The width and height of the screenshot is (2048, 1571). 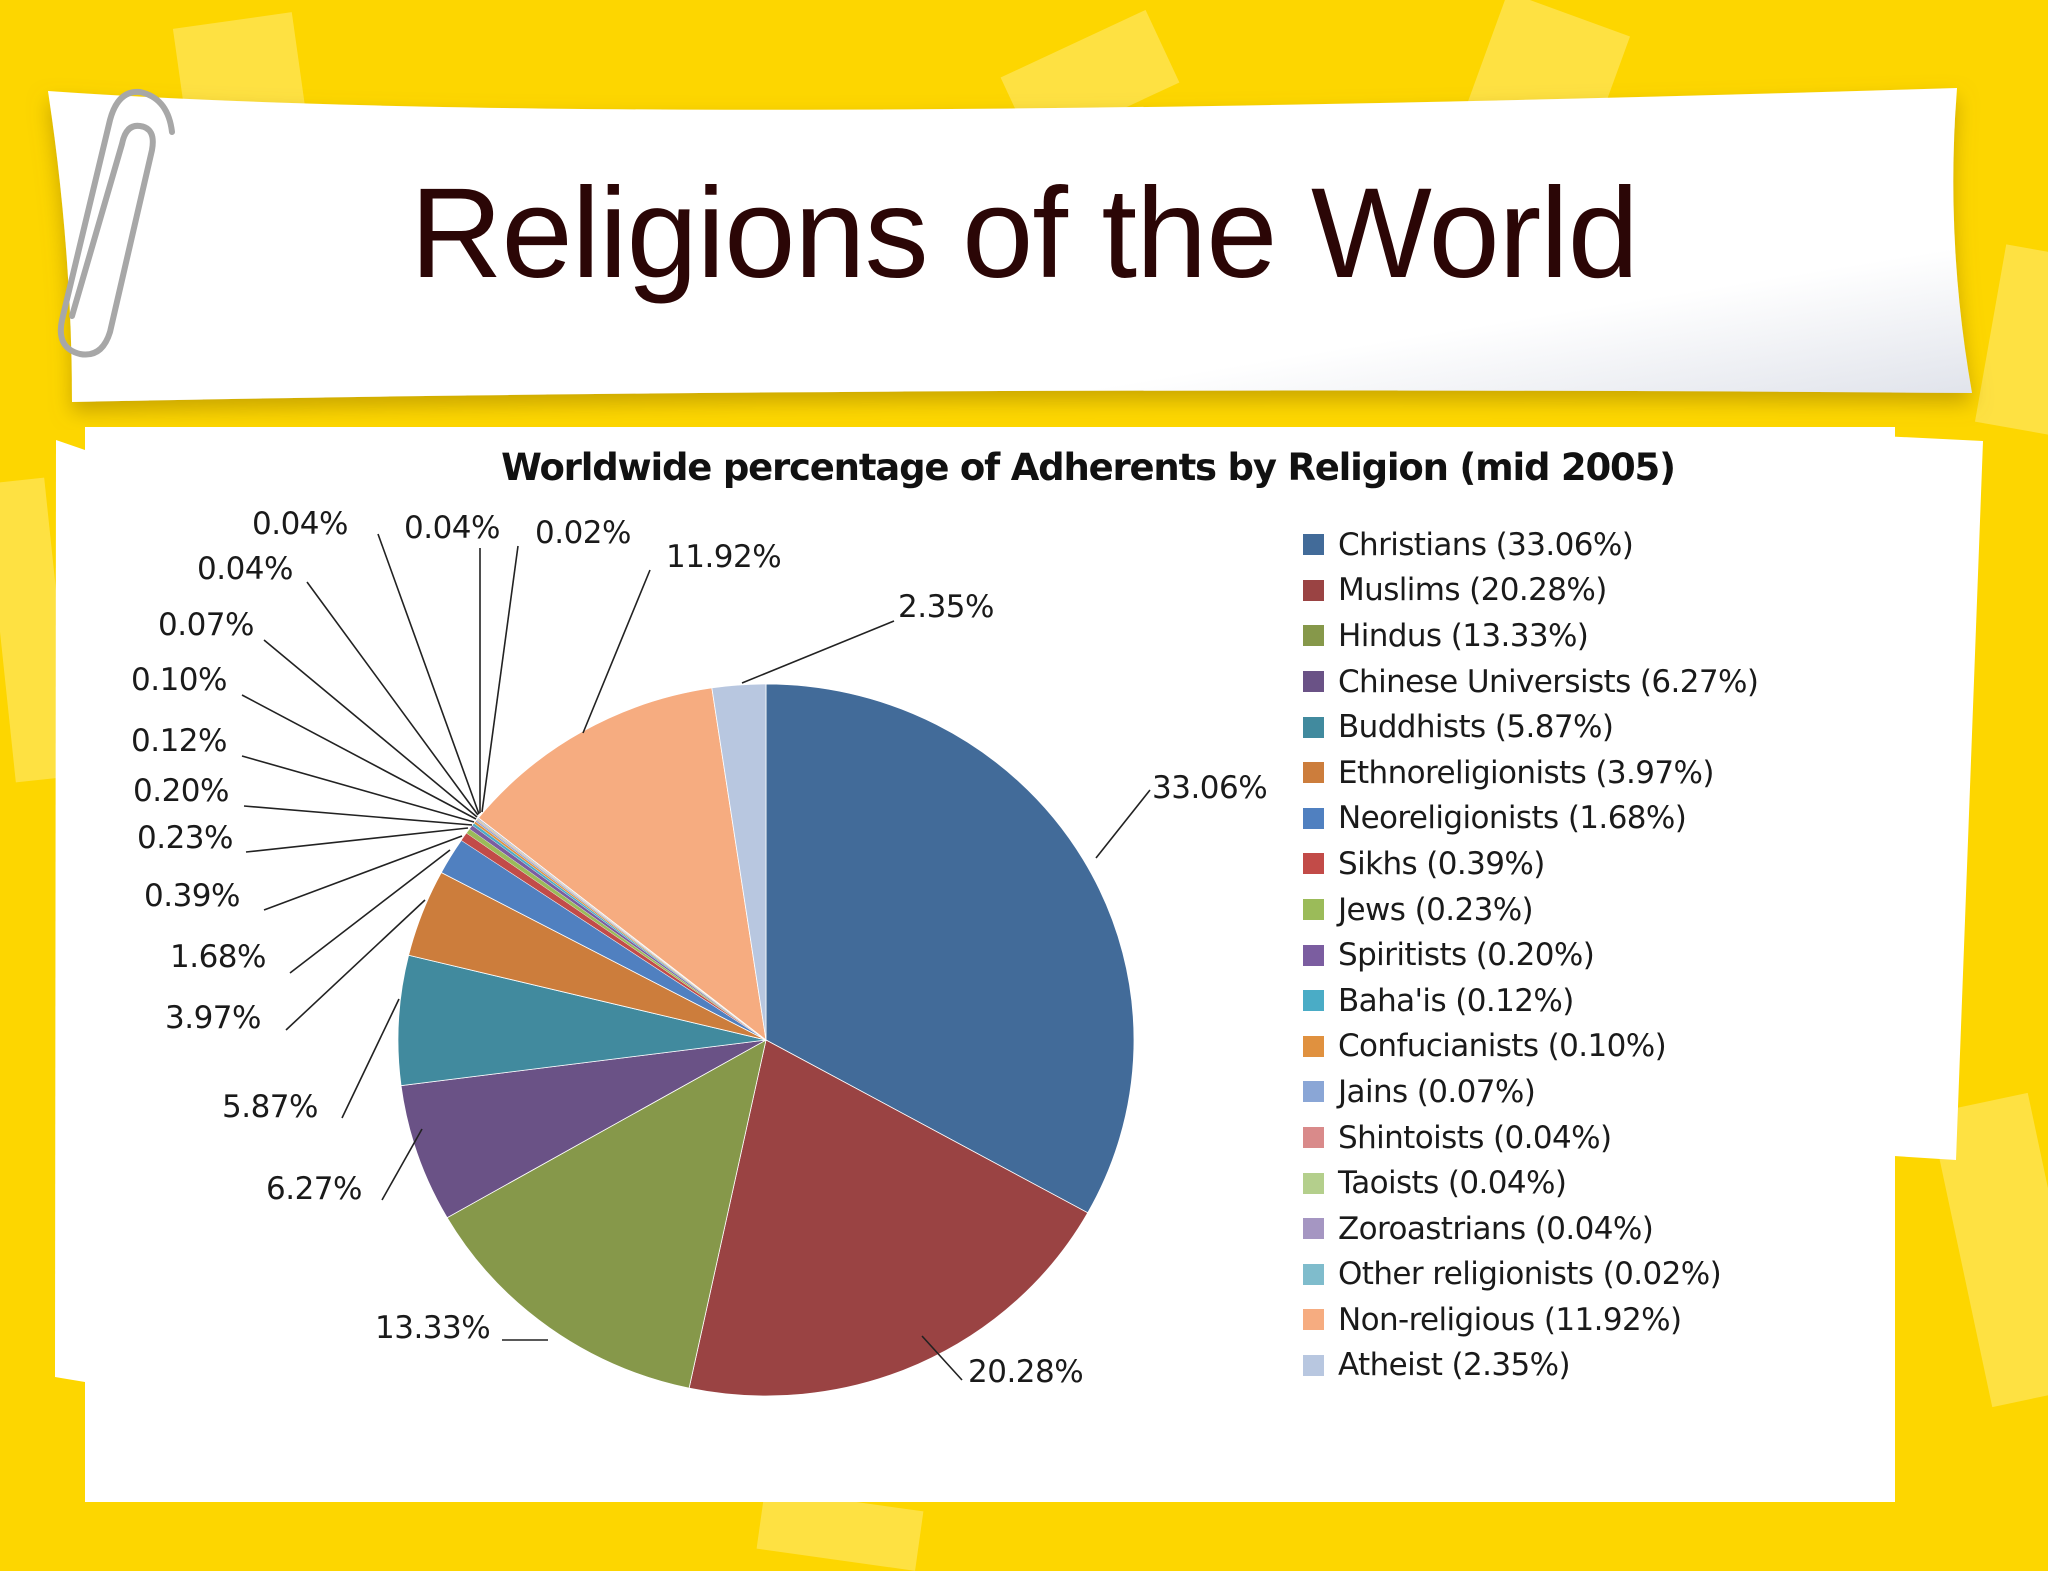 I want to click on legend-item: Atheist (2.35%), so click(x=1530, y=1366).